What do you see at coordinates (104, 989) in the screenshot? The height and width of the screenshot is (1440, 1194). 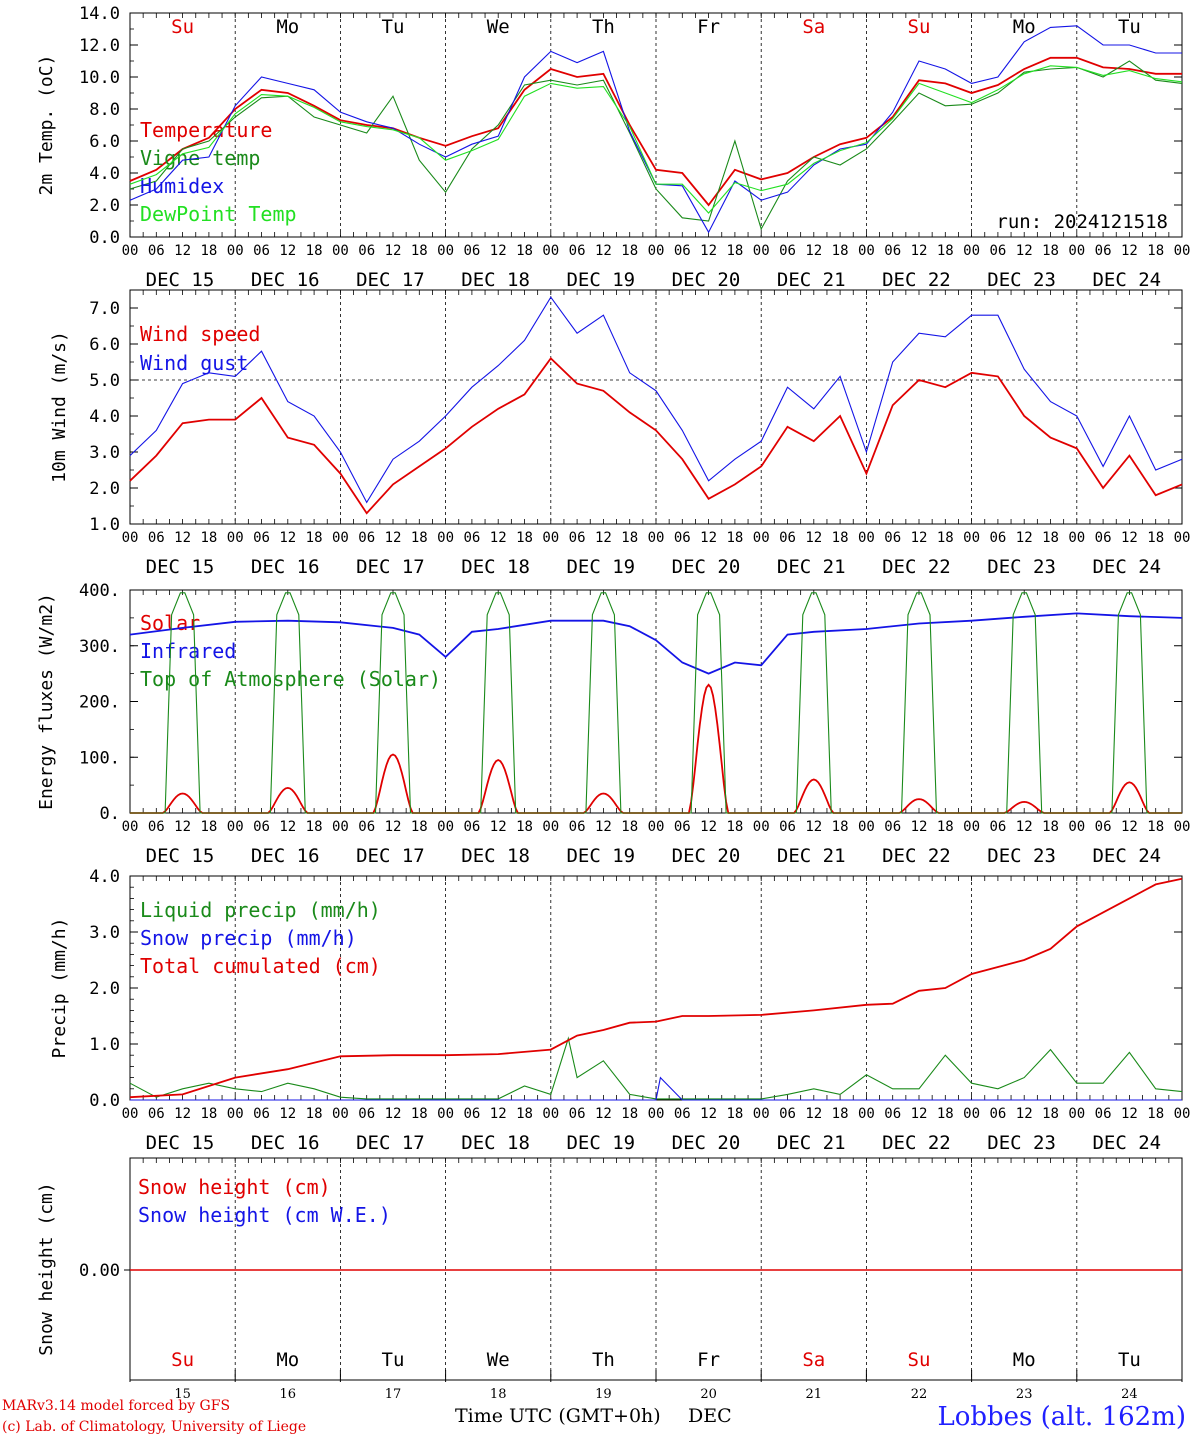 I see `y-tick-label: 2.0` at bounding box center [104, 989].